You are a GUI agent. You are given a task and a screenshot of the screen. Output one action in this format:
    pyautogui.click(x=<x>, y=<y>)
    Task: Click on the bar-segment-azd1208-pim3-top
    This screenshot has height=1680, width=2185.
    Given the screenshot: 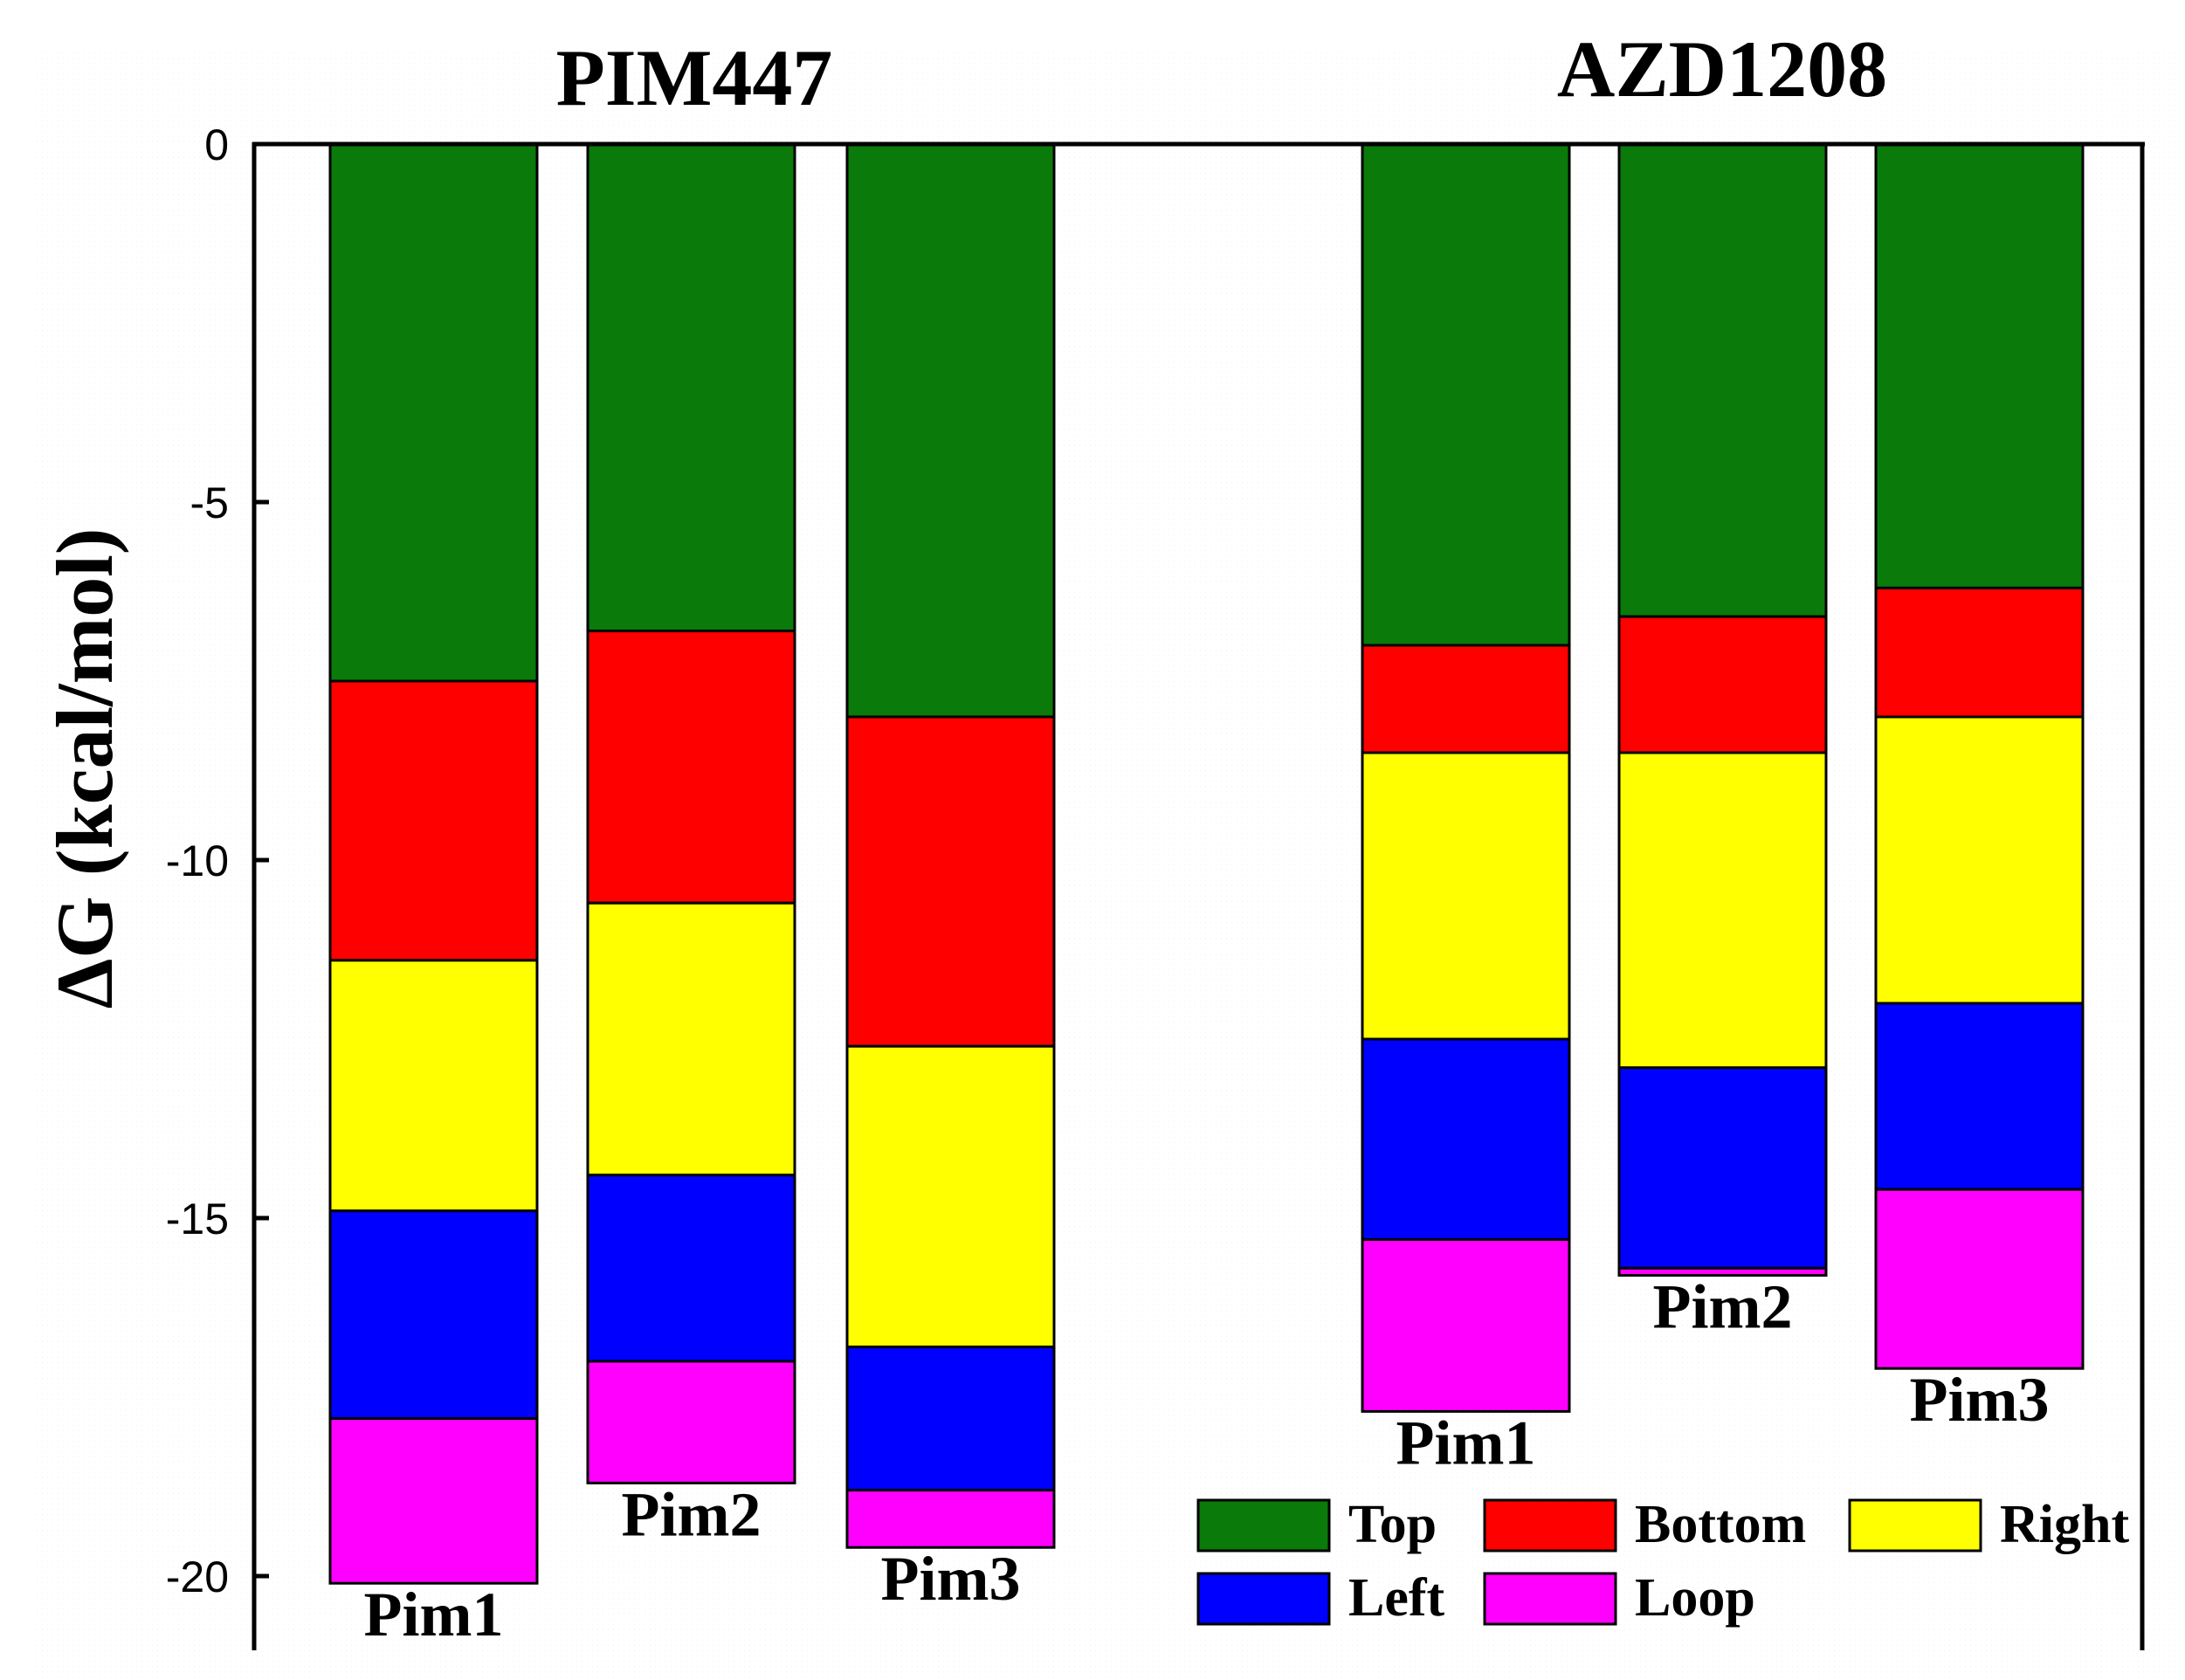 What is the action you would take?
    pyautogui.click(x=1979, y=365)
    